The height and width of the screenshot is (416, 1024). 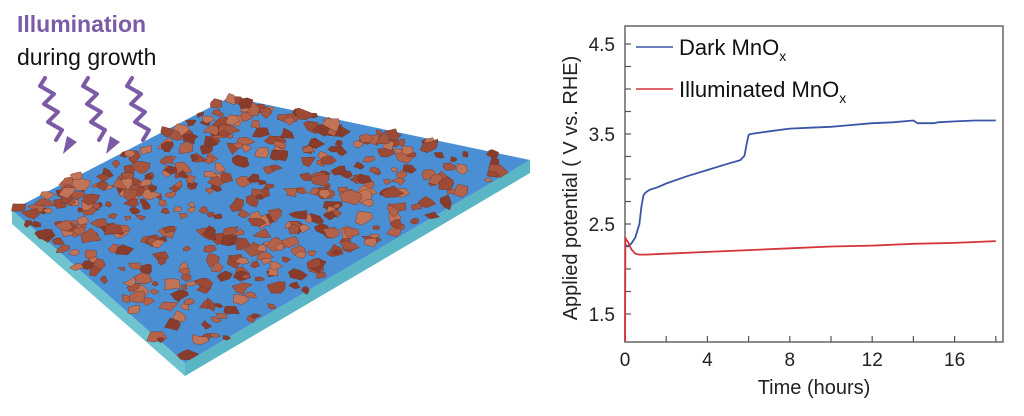 What do you see at coordinates (732, 49) in the screenshot?
I see `legend-label-dark: Dark MnOx` at bounding box center [732, 49].